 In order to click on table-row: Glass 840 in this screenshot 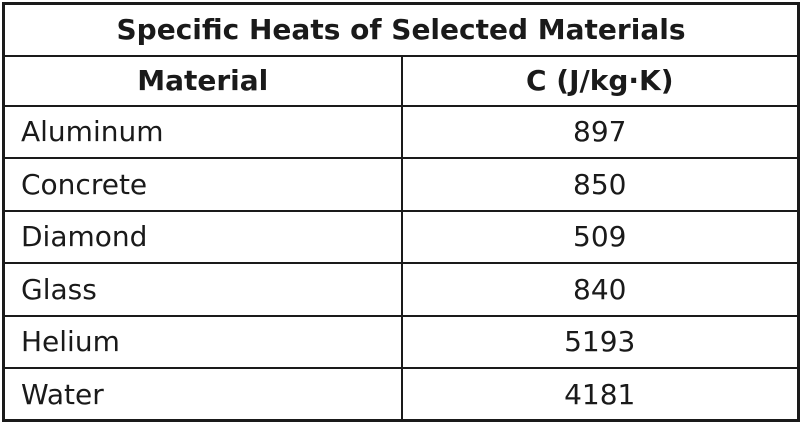, I will do `click(401, 289)`.